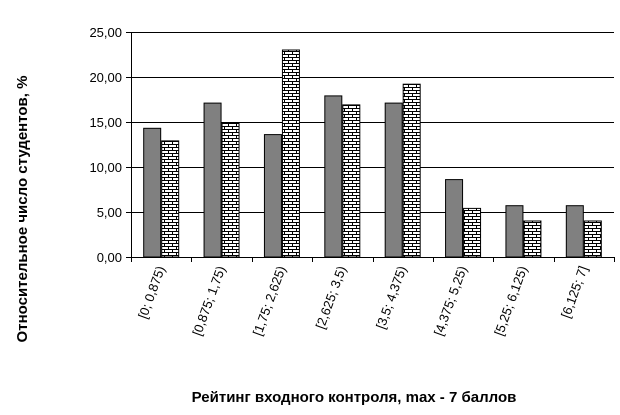  What do you see at coordinates (391, 297) in the screenshot?
I see `x-tick-label: [3,5; 4,375)` at bounding box center [391, 297].